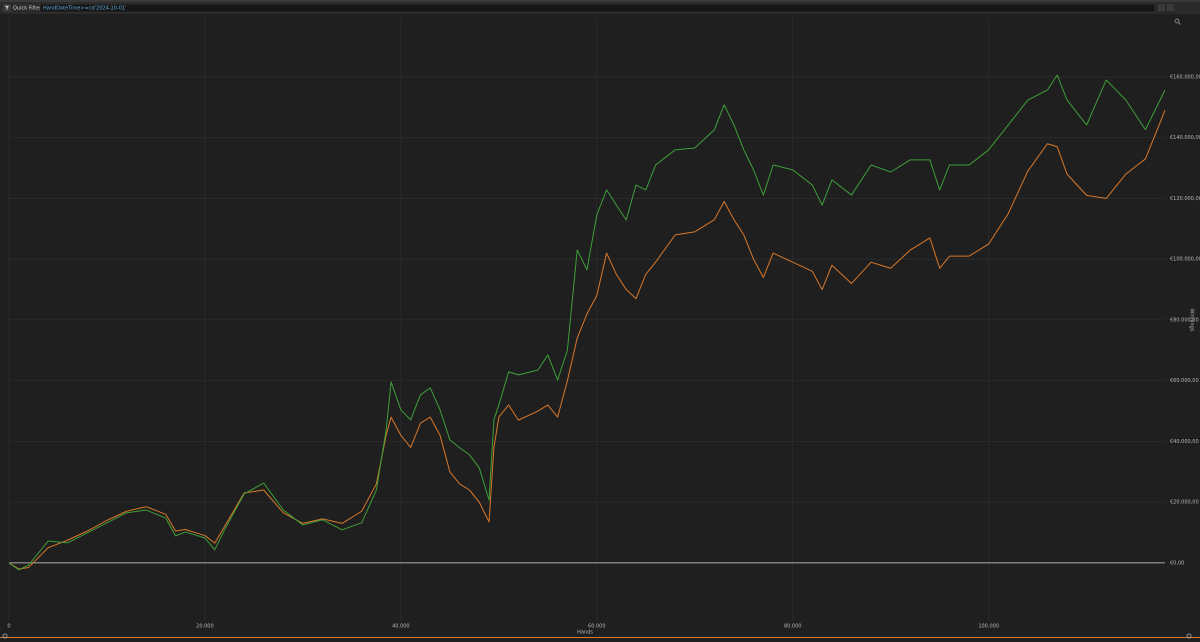 The image size is (1200, 642). What do you see at coordinates (5, 636) in the screenshot?
I see `settings-icon-left` at bounding box center [5, 636].